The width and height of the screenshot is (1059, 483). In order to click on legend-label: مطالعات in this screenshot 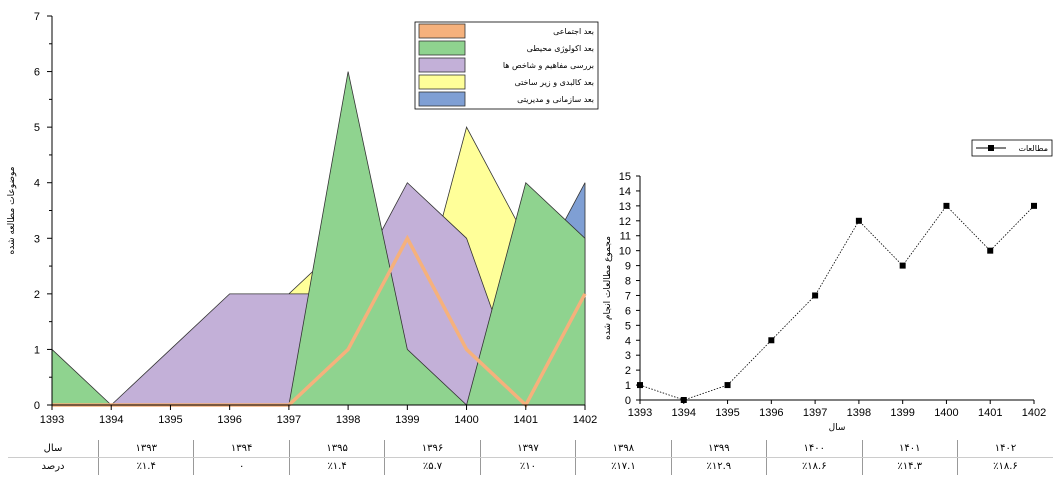, I will do `click(1033, 148)`.